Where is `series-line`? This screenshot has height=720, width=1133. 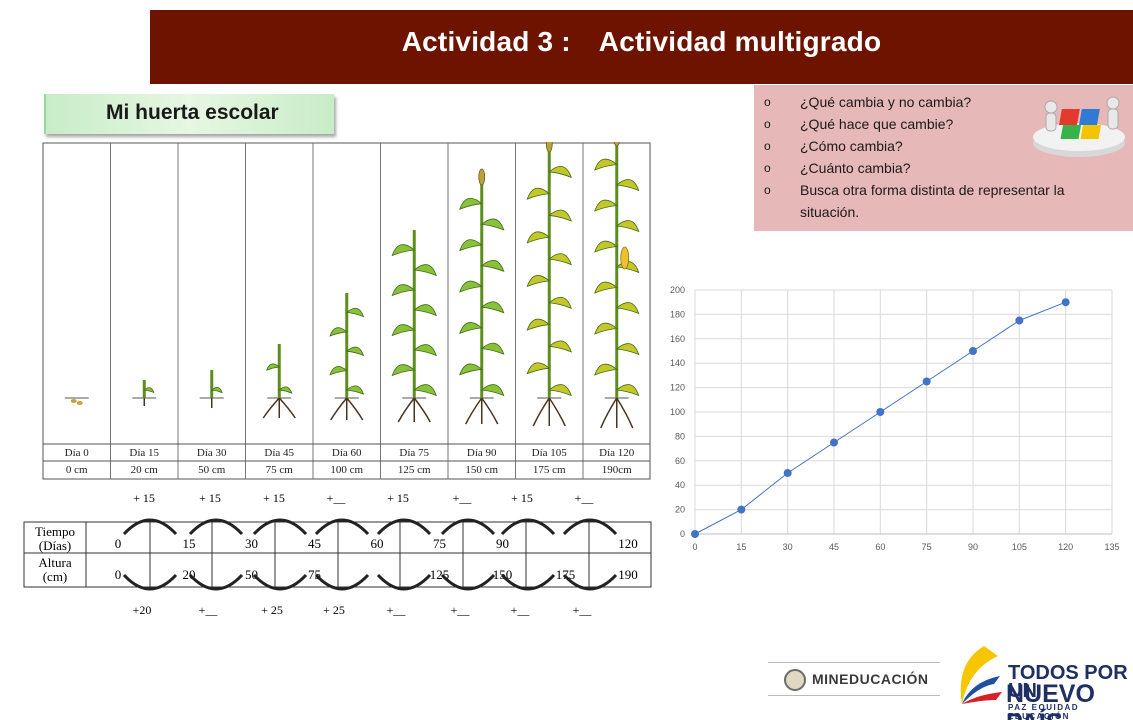
series-line is located at coordinates (880, 418).